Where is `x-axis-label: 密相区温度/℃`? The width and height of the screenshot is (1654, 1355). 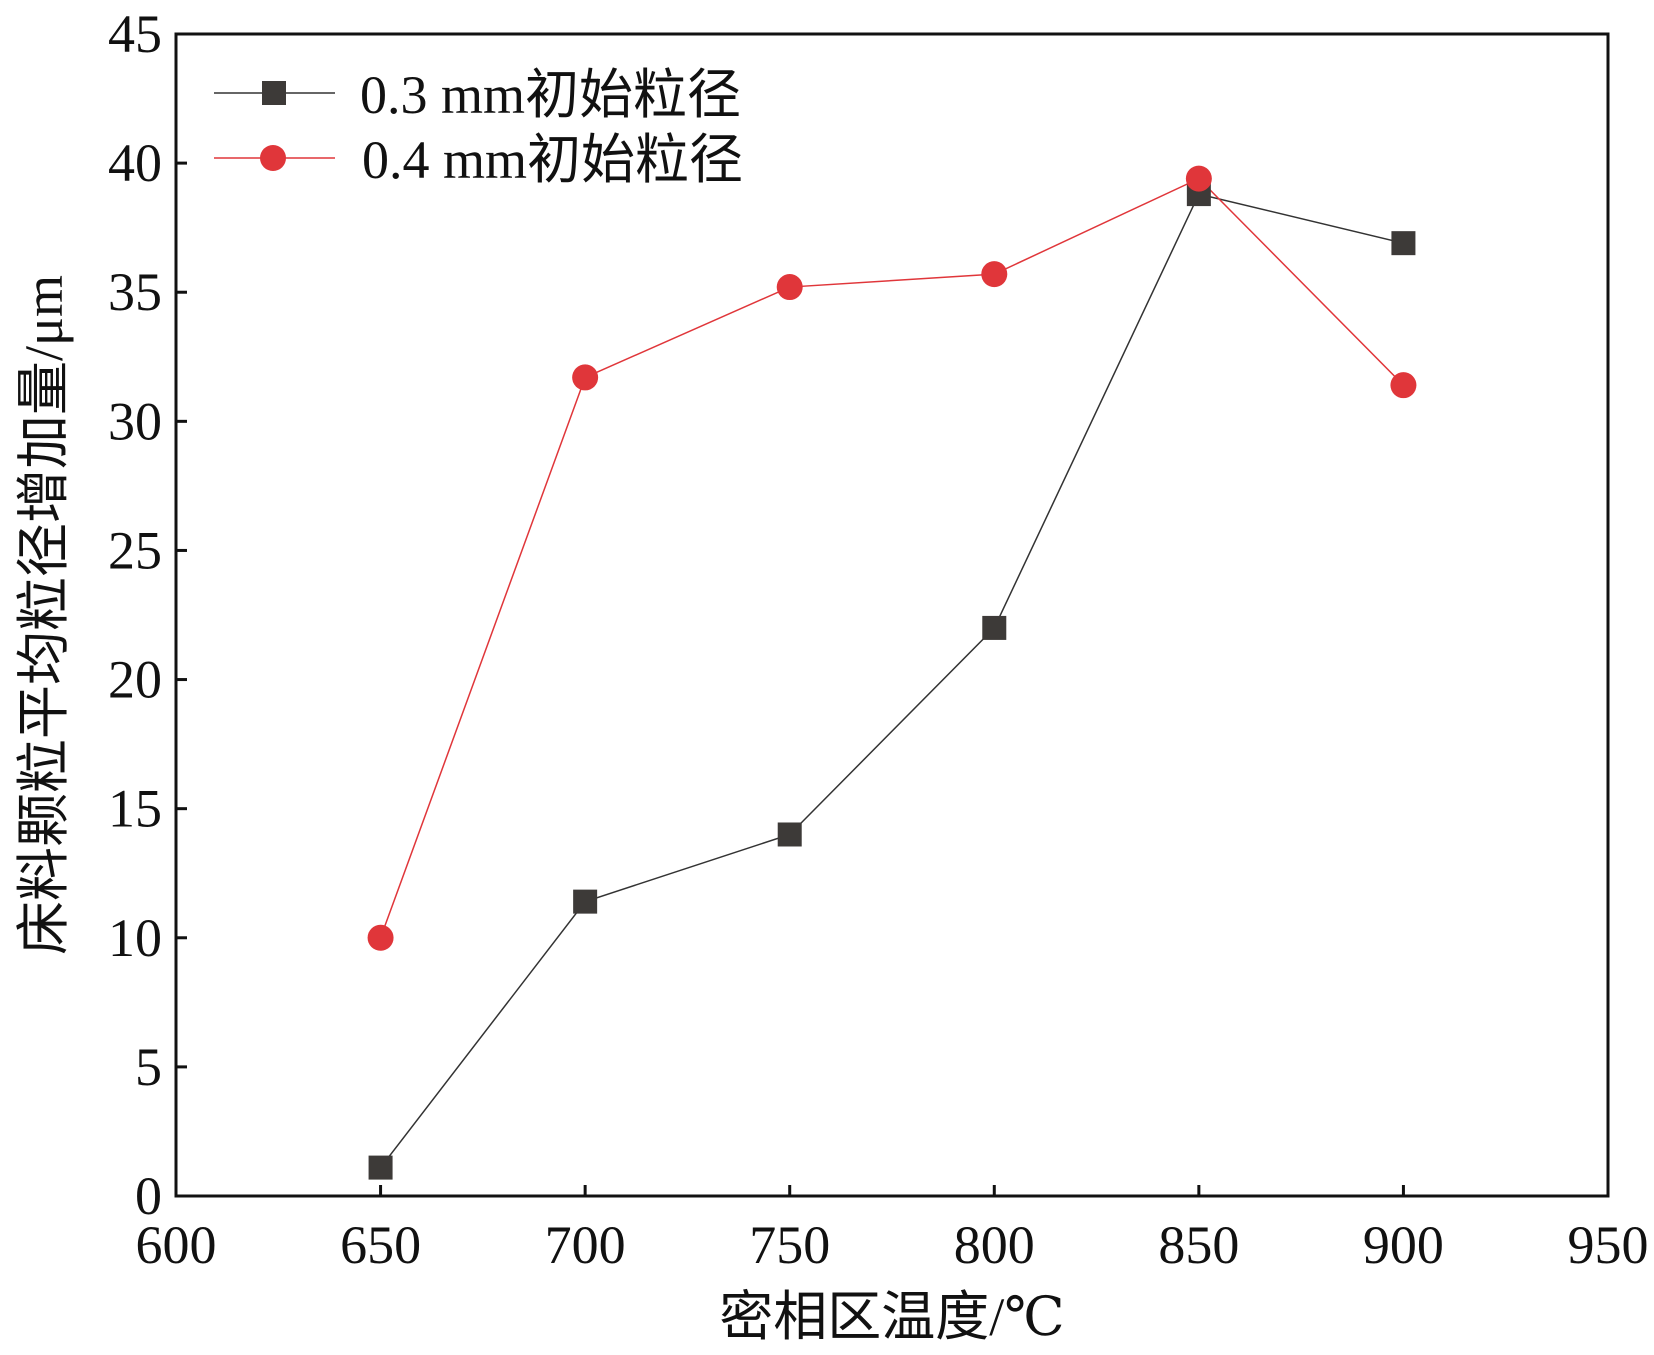
x-axis-label: 密相区温度/℃ is located at coordinates (891, 1317).